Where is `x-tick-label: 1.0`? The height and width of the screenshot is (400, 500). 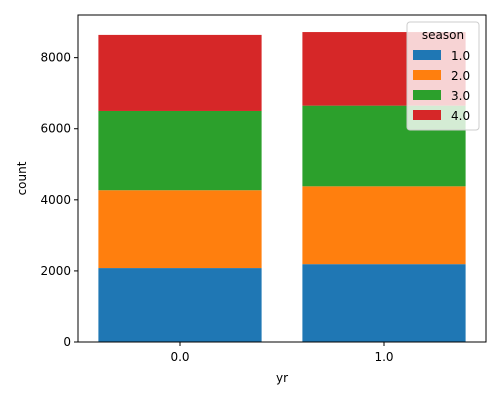
x-tick-label: 1.0 is located at coordinates (383, 357).